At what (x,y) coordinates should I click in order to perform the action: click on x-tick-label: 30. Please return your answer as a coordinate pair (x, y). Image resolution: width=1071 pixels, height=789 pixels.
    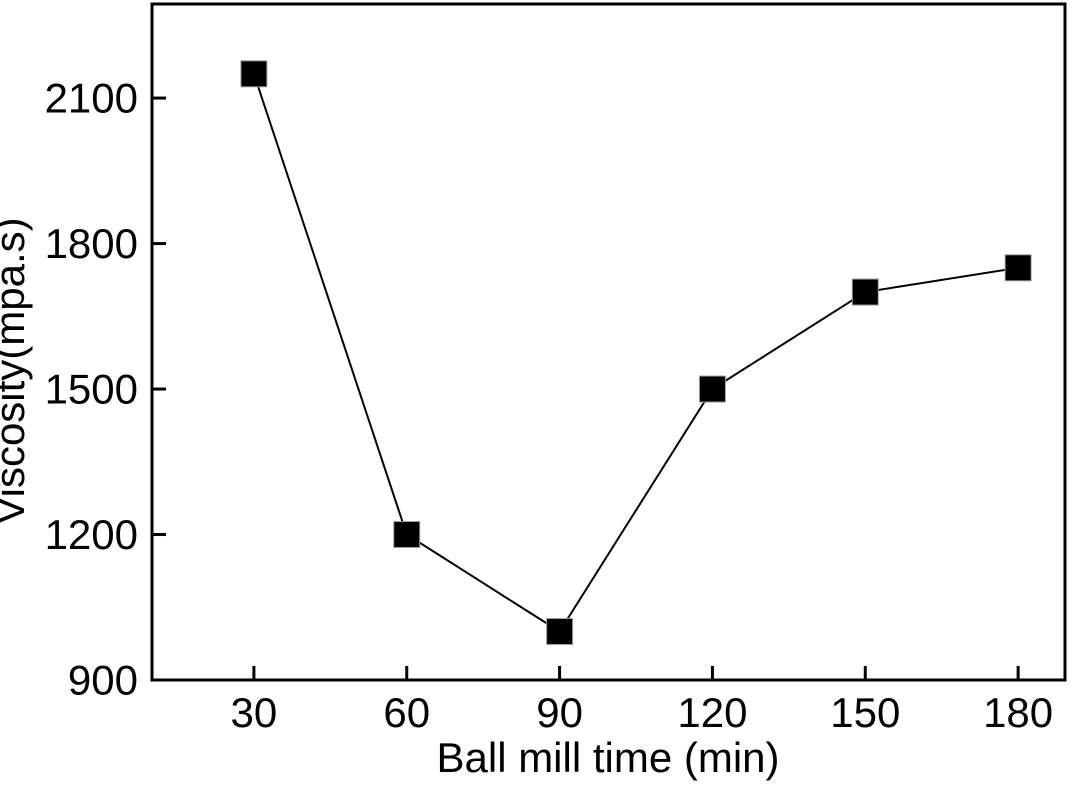
    Looking at the image, I should click on (254, 712).